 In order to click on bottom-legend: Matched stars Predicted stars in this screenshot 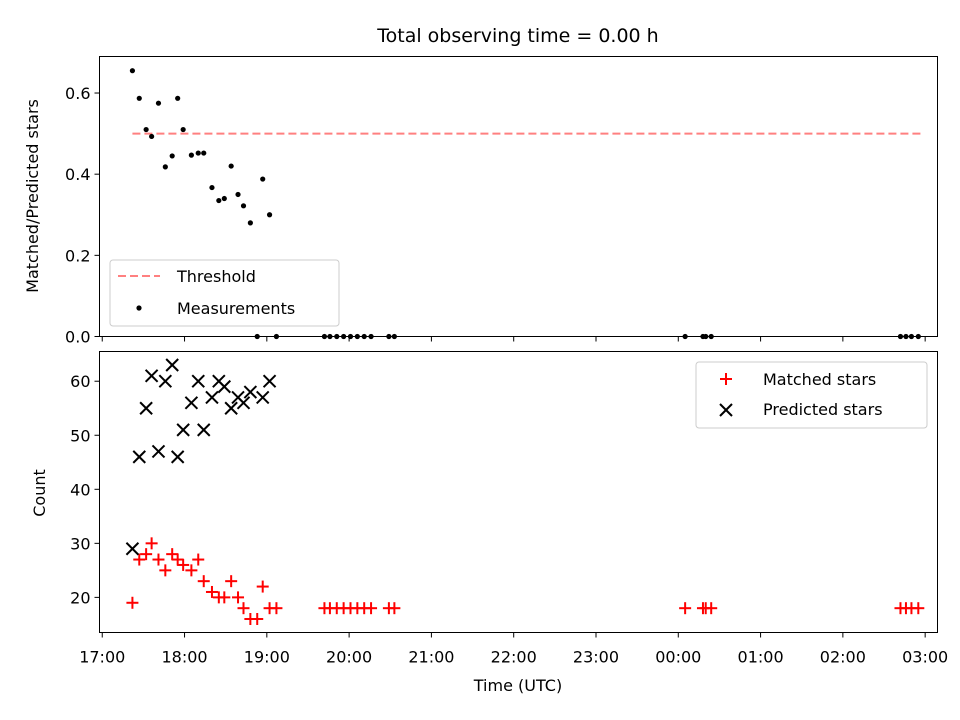, I will do `click(811, 395)`.